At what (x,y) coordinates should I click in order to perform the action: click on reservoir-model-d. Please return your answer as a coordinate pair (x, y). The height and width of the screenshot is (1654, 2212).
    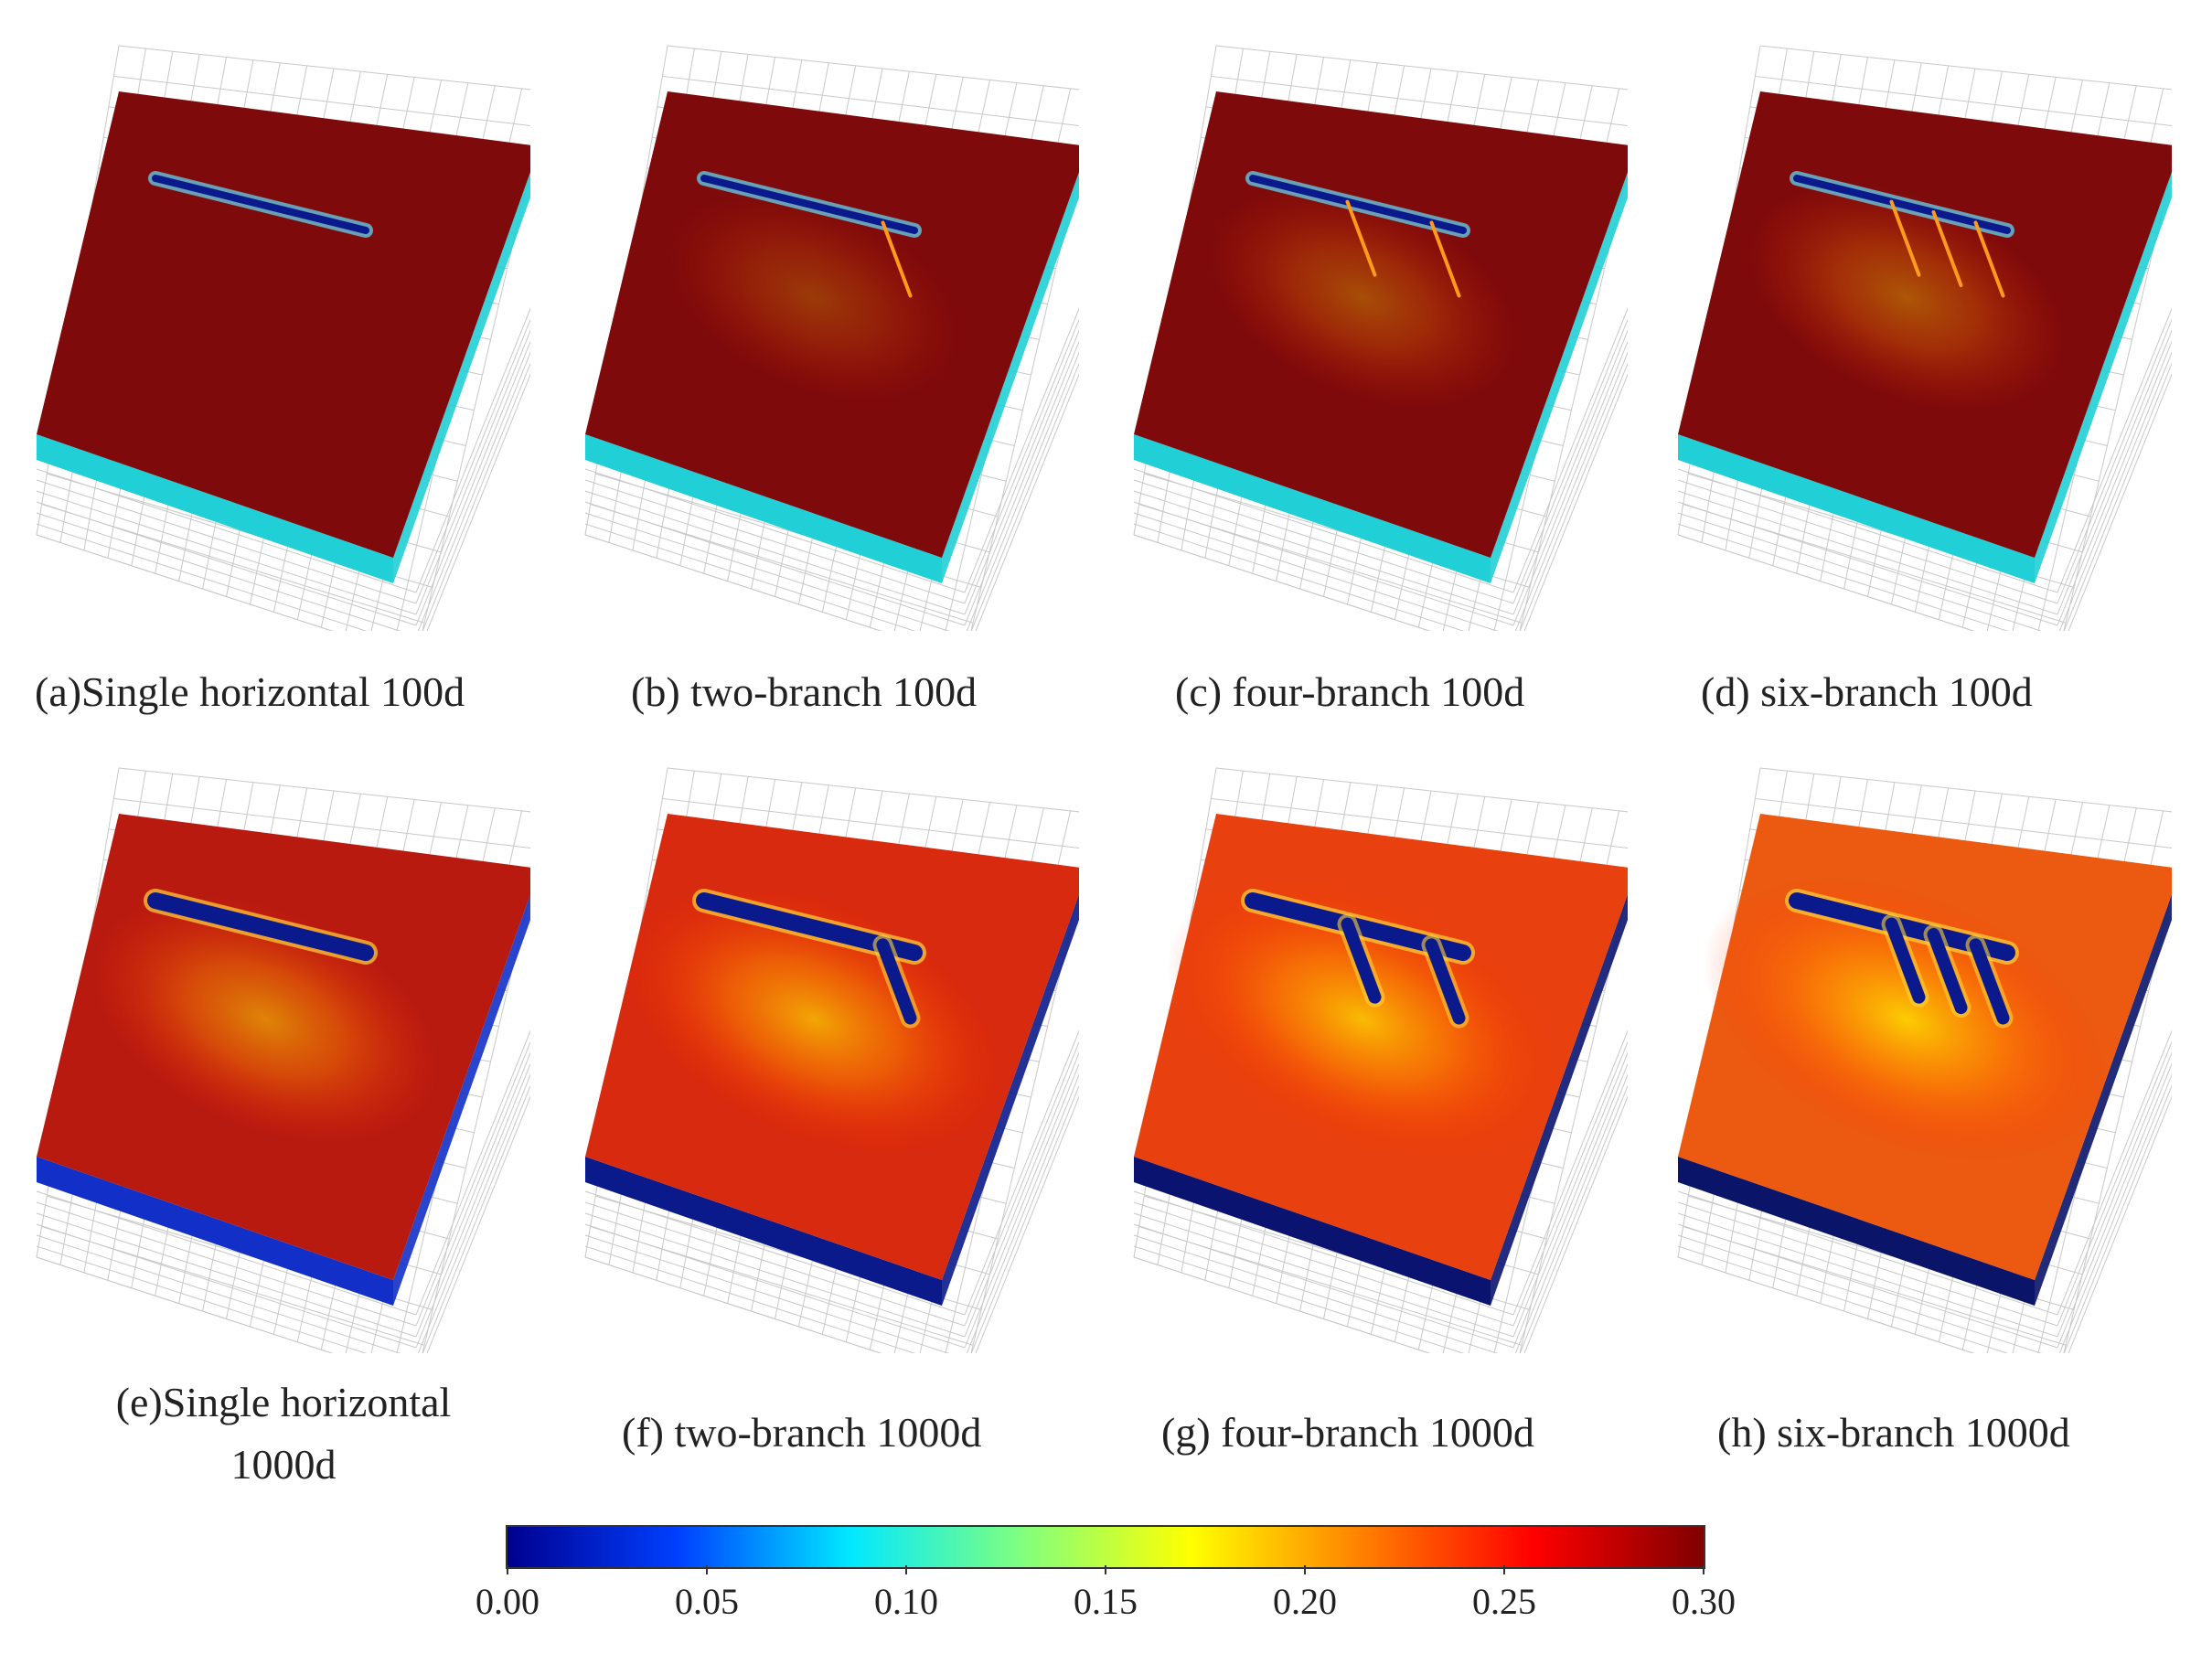
    Looking at the image, I should click on (1924, 338).